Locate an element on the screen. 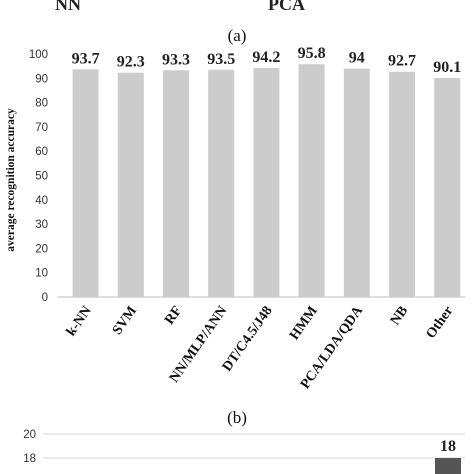 The width and height of the screenshot is (474, 474). y-tick-label: 18 is located at coordinates (29, 459).